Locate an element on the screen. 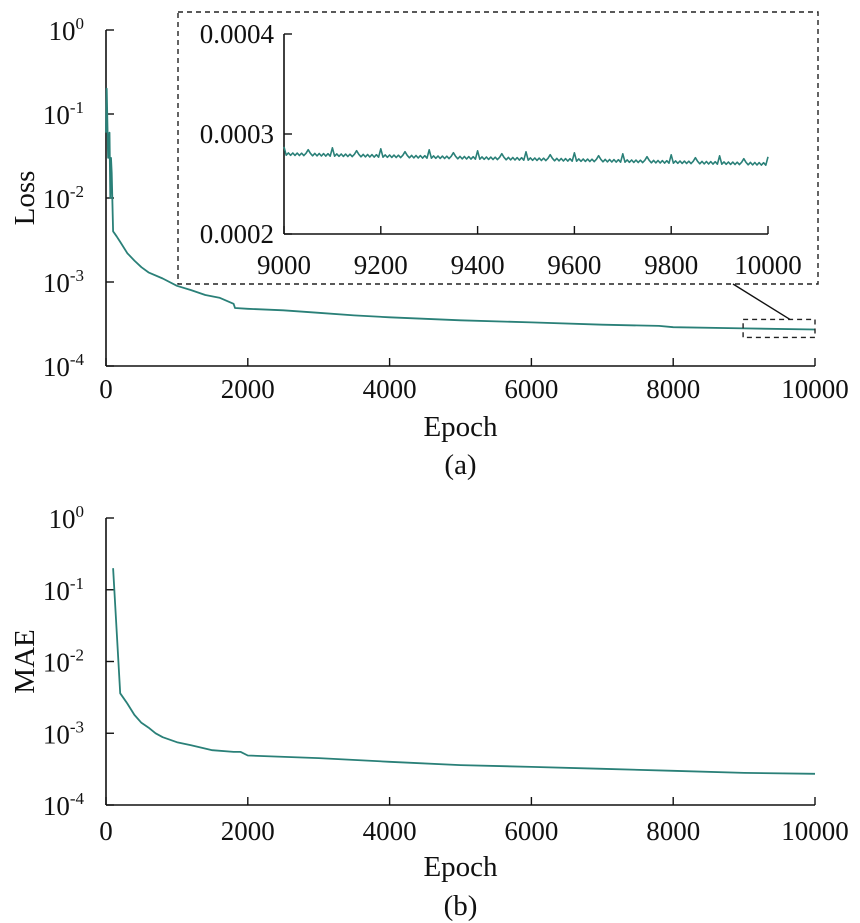 The image size is (860, 923). inset-x-tick-label: 9000 is located at coordinates (284, 265).